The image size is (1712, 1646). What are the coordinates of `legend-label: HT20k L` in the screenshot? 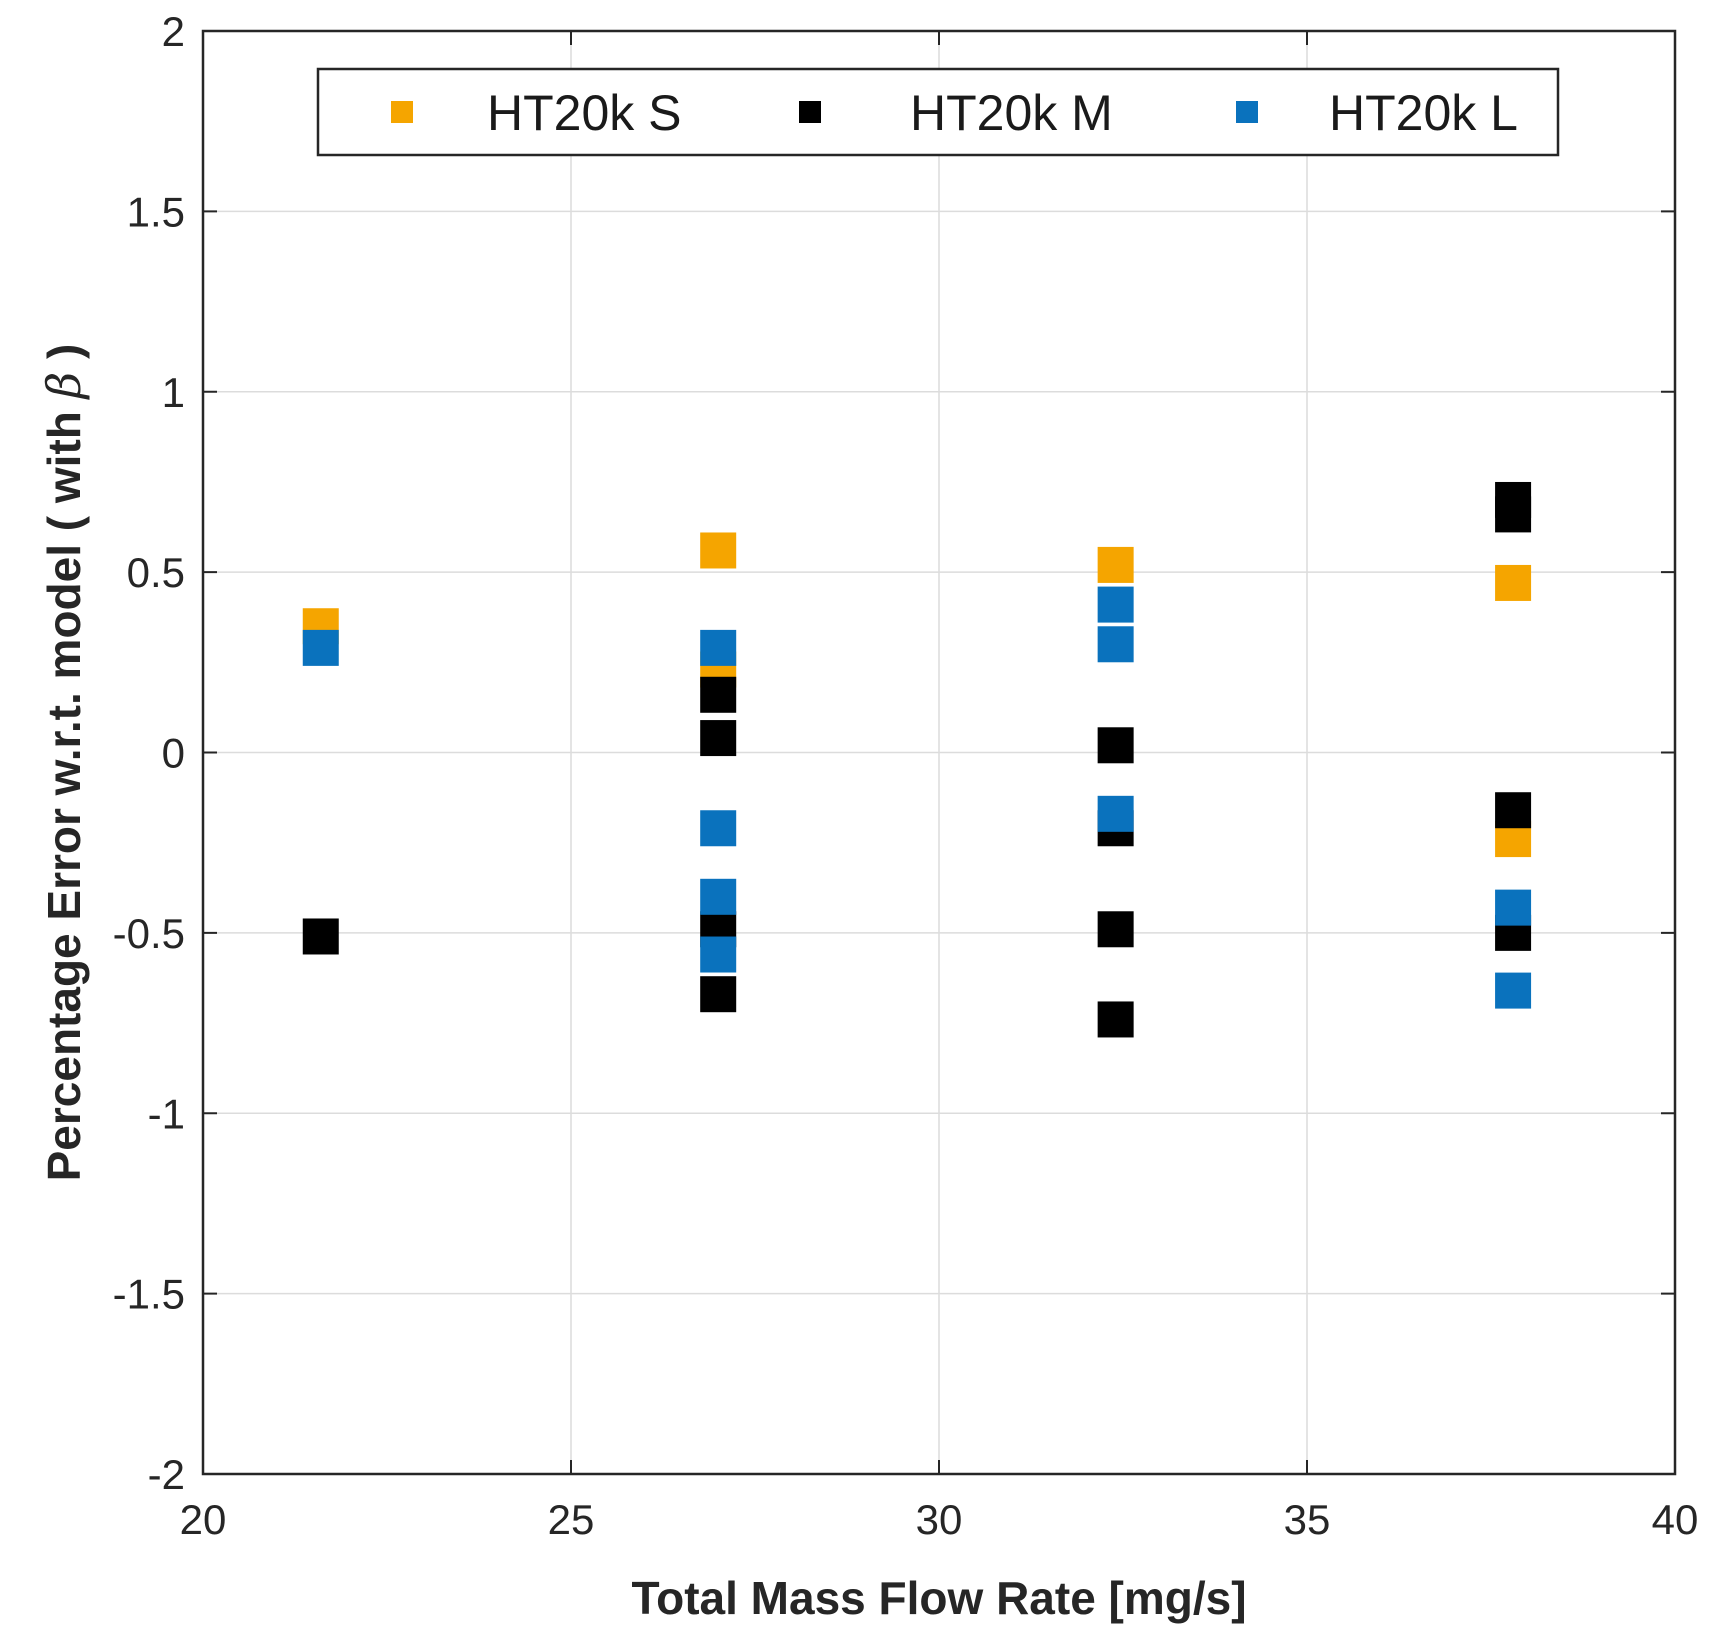 It's located at (1423, 113).